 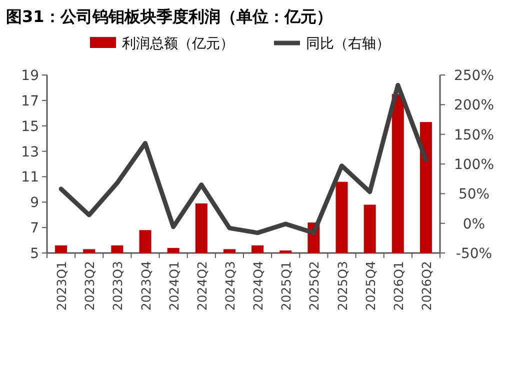 What do you see at coordinates (370, 285) in the screenshot?
I see `x-tick-label: 2025Q4` at bounding box center [370, 285].